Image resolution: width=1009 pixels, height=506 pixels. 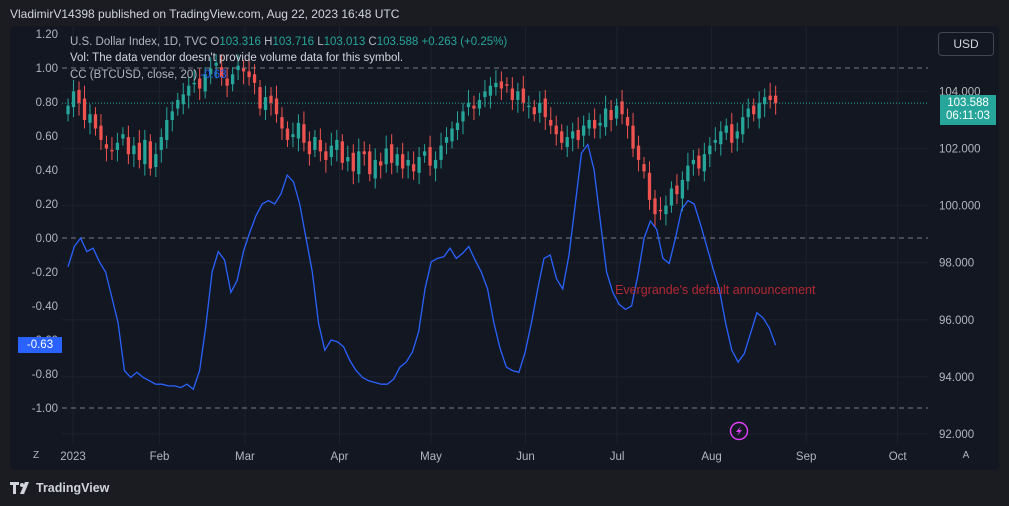 What do you see at coordinates (293, 42) in the screenshot?
I see `legend-high: 103.716` at bounding box center [293, 42].